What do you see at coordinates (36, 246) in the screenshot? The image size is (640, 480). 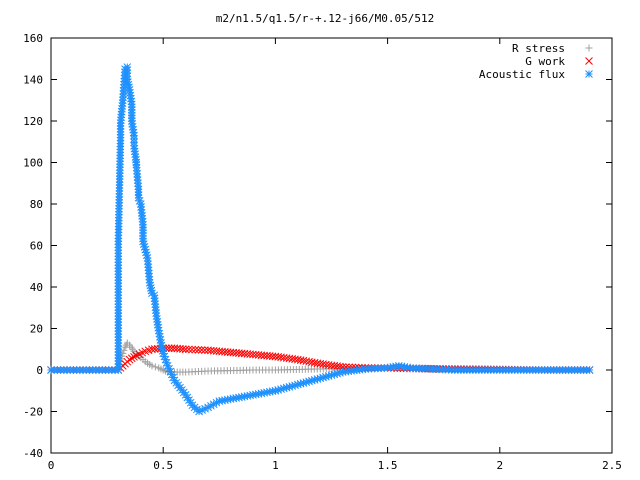 I see `y-tick-label: 60` at bounding box center [36, 246].